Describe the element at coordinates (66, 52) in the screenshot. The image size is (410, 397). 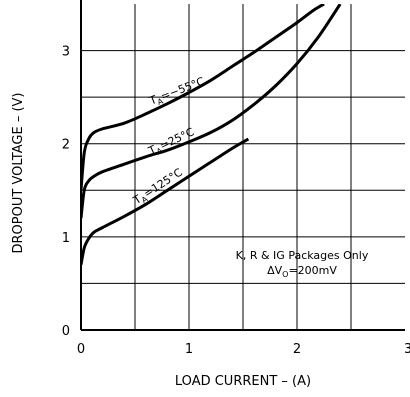
I see `y-tick-label: 3` at that location.